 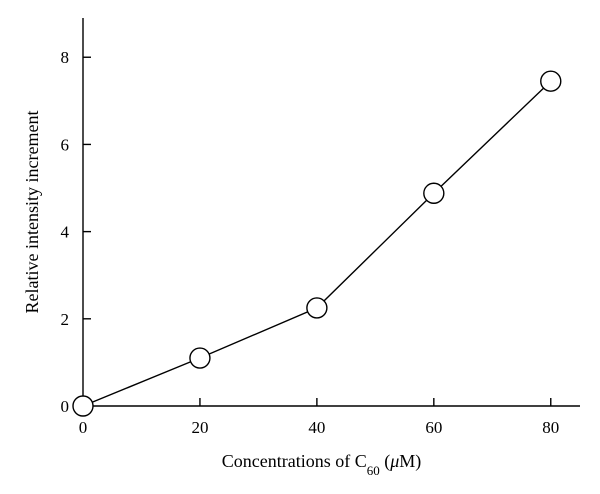 What do you see at coordinates (410, 461) in the screenshot?
I see `x-axis-label-suffix: M)` at bounding box center [410, 461].